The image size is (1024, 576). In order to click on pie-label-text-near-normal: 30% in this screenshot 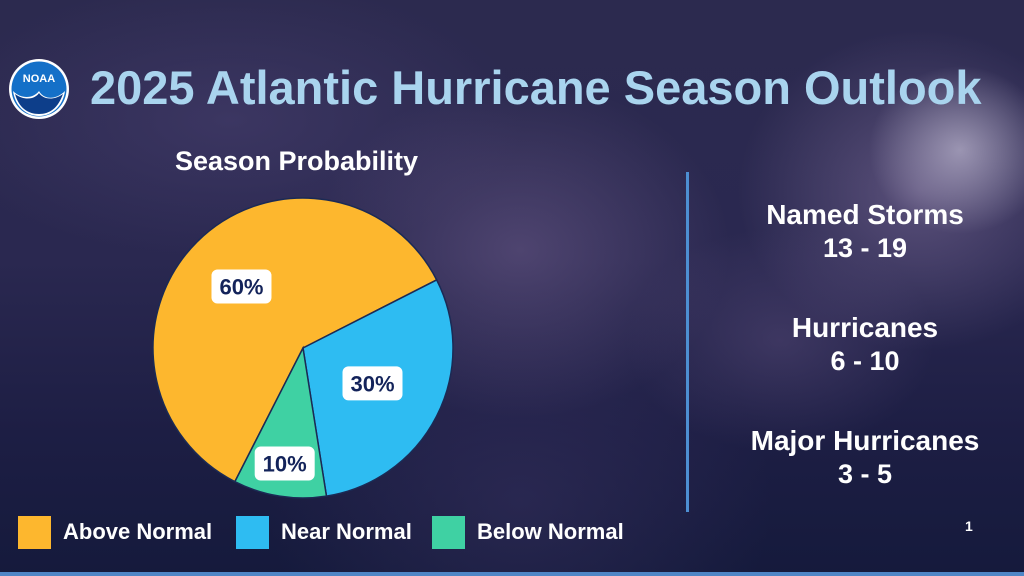, I will do `click(372, 383)`.